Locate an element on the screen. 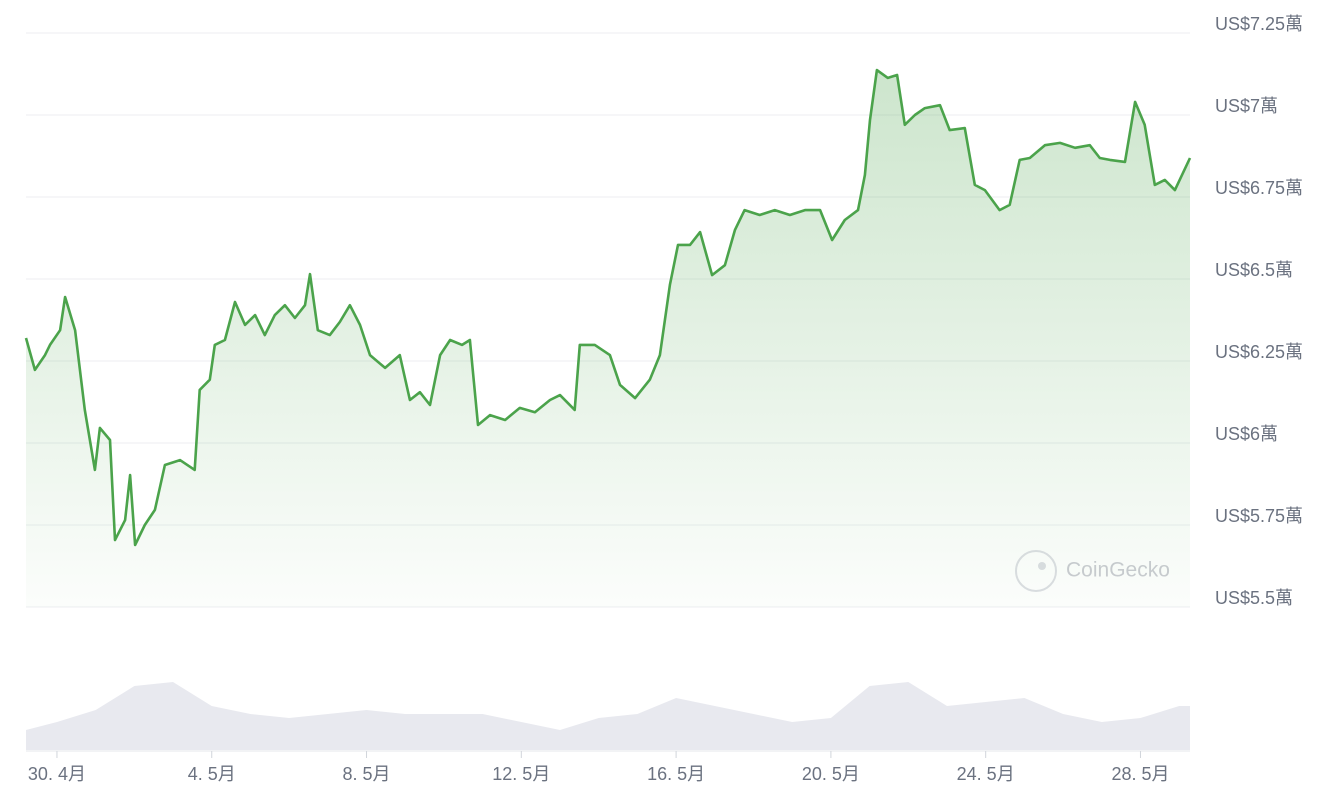  x-tick-label: 12. 5月 is located at coordinates (521, 774).